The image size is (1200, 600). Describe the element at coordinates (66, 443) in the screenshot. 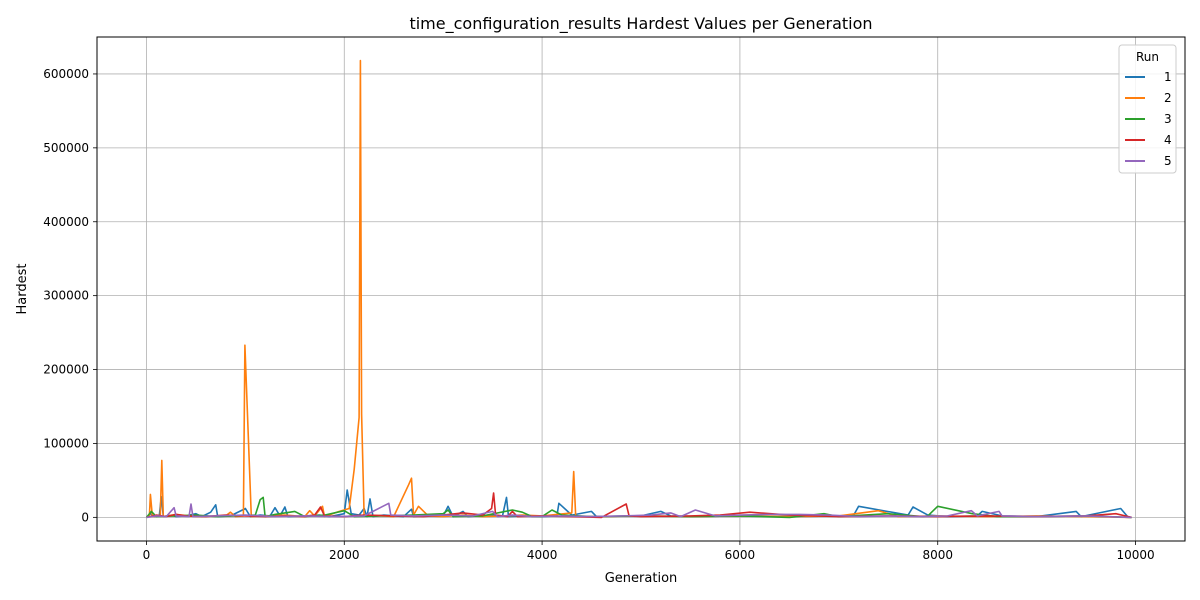

I see `y-tick-label: 100000` at that location.